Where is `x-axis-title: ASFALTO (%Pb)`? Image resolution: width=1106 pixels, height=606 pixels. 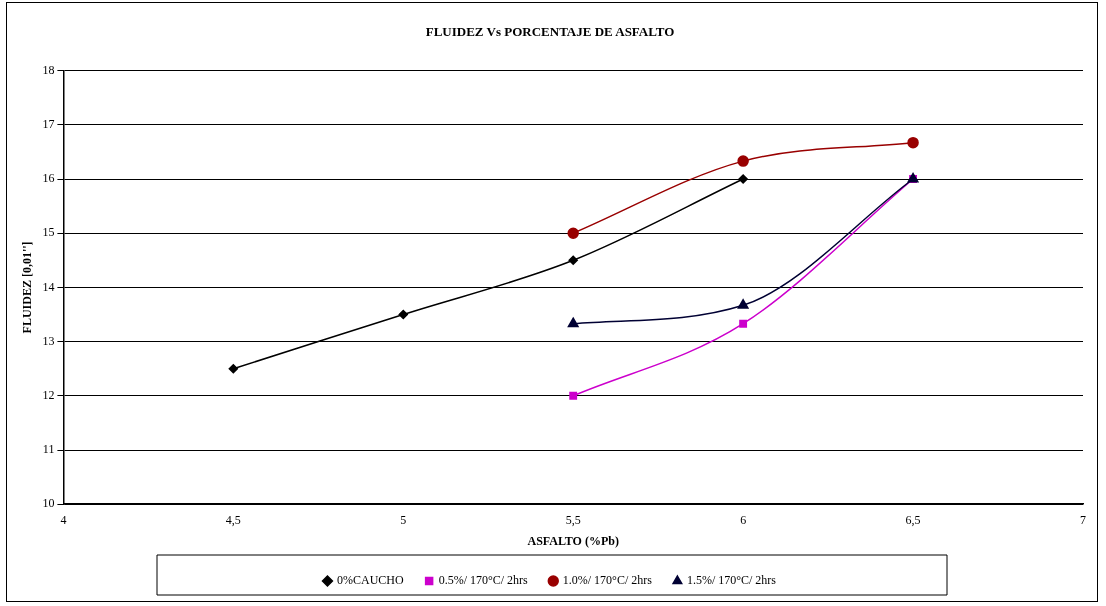
x-axis-title: ASFALTO (%Pb) is located at coordinates (573, 540).